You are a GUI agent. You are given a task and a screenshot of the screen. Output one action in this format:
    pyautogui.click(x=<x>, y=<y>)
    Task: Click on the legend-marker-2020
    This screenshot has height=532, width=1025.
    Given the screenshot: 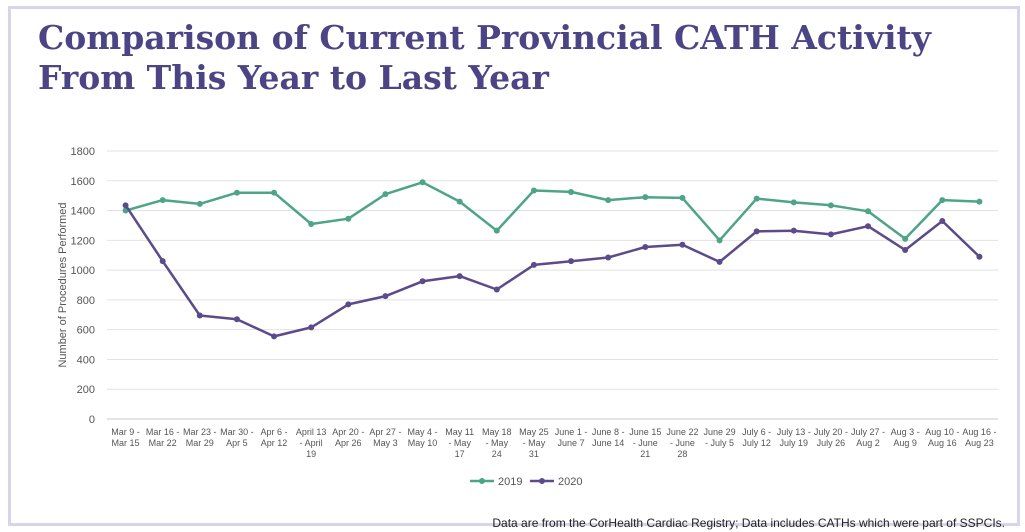 What is the action you would take?
    pyautogui.click(x=542, y=481)
    